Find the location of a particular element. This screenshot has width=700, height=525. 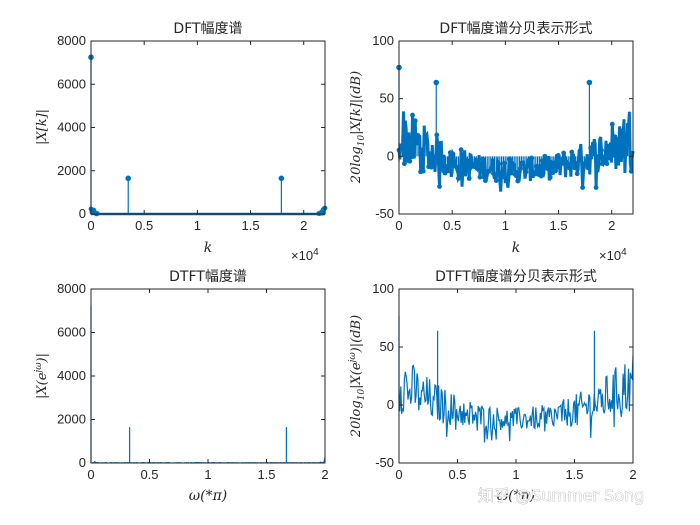

panel-3-ticks: 0 0.5 1 1.5 2 0 2000 4000 6000 8000 is located at coordinates (193, 381).